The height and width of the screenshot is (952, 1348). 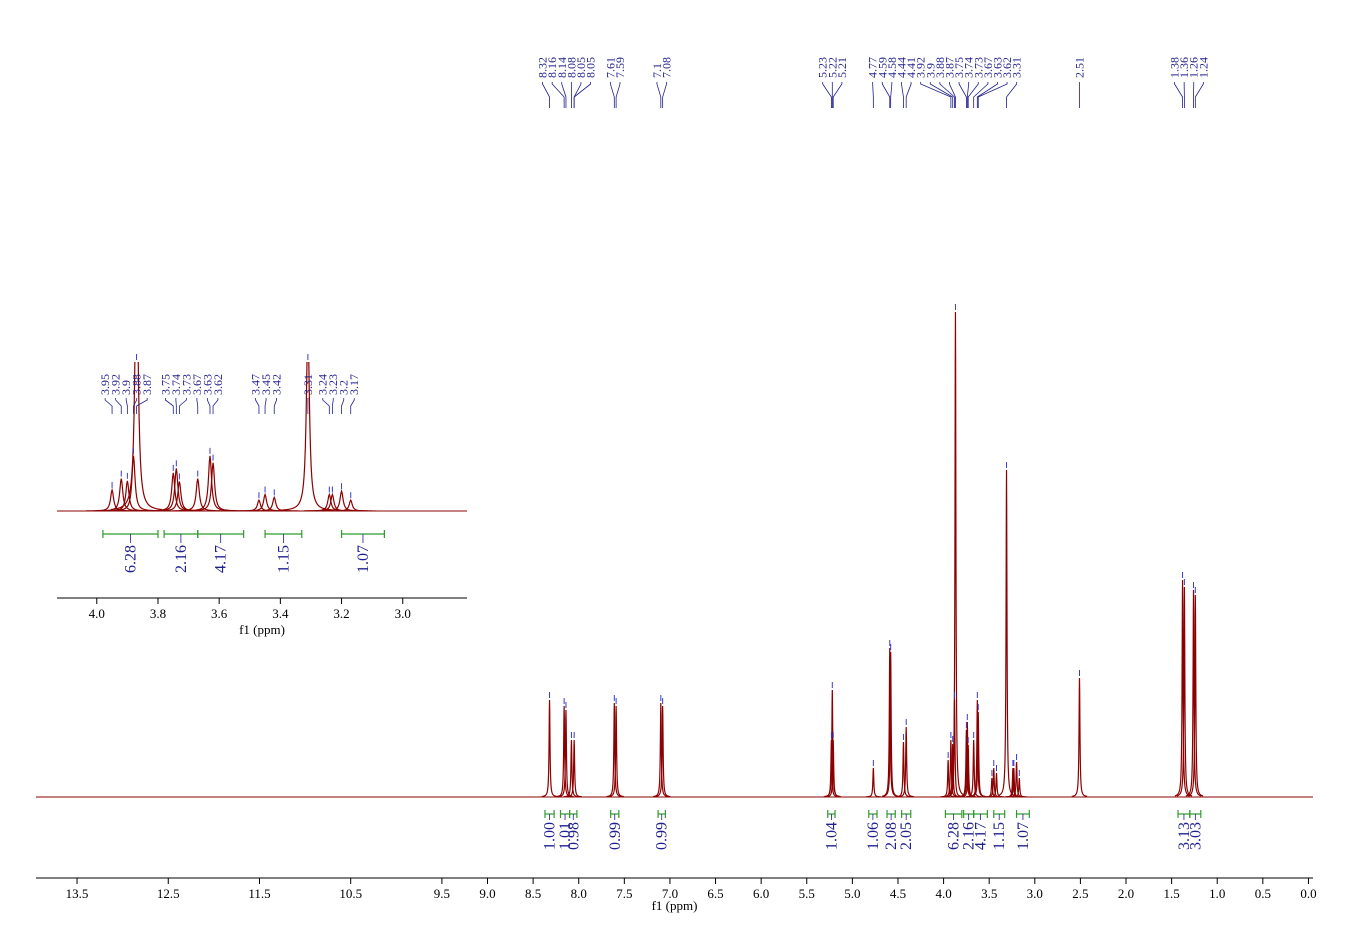 I want to click on x-tick-label: 6.5, so click(x=715, y=893).